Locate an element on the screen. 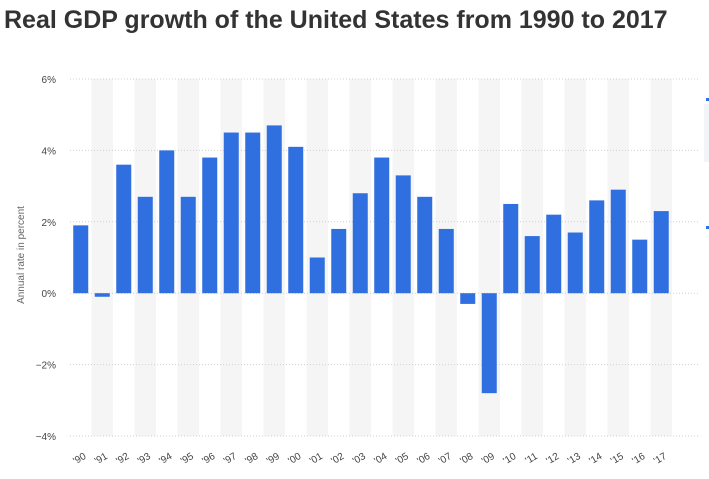  x-tick-label: '08 is located at coordinates (466, 459).